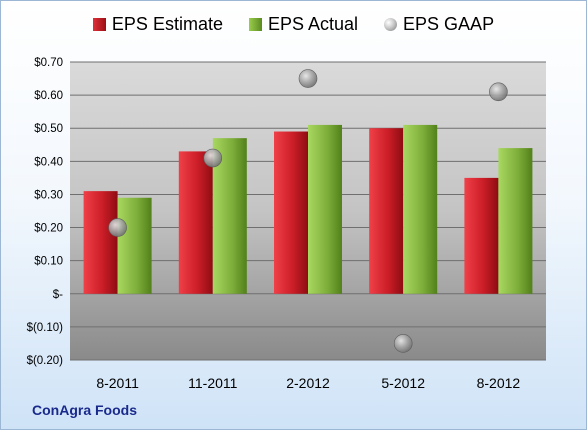 This screenshot has height=430, width=587. What do you see at coordinates (391, 24) in the screenshot?
I see `legend-swatch-eps-gaap` at bounding box center [391, 24].